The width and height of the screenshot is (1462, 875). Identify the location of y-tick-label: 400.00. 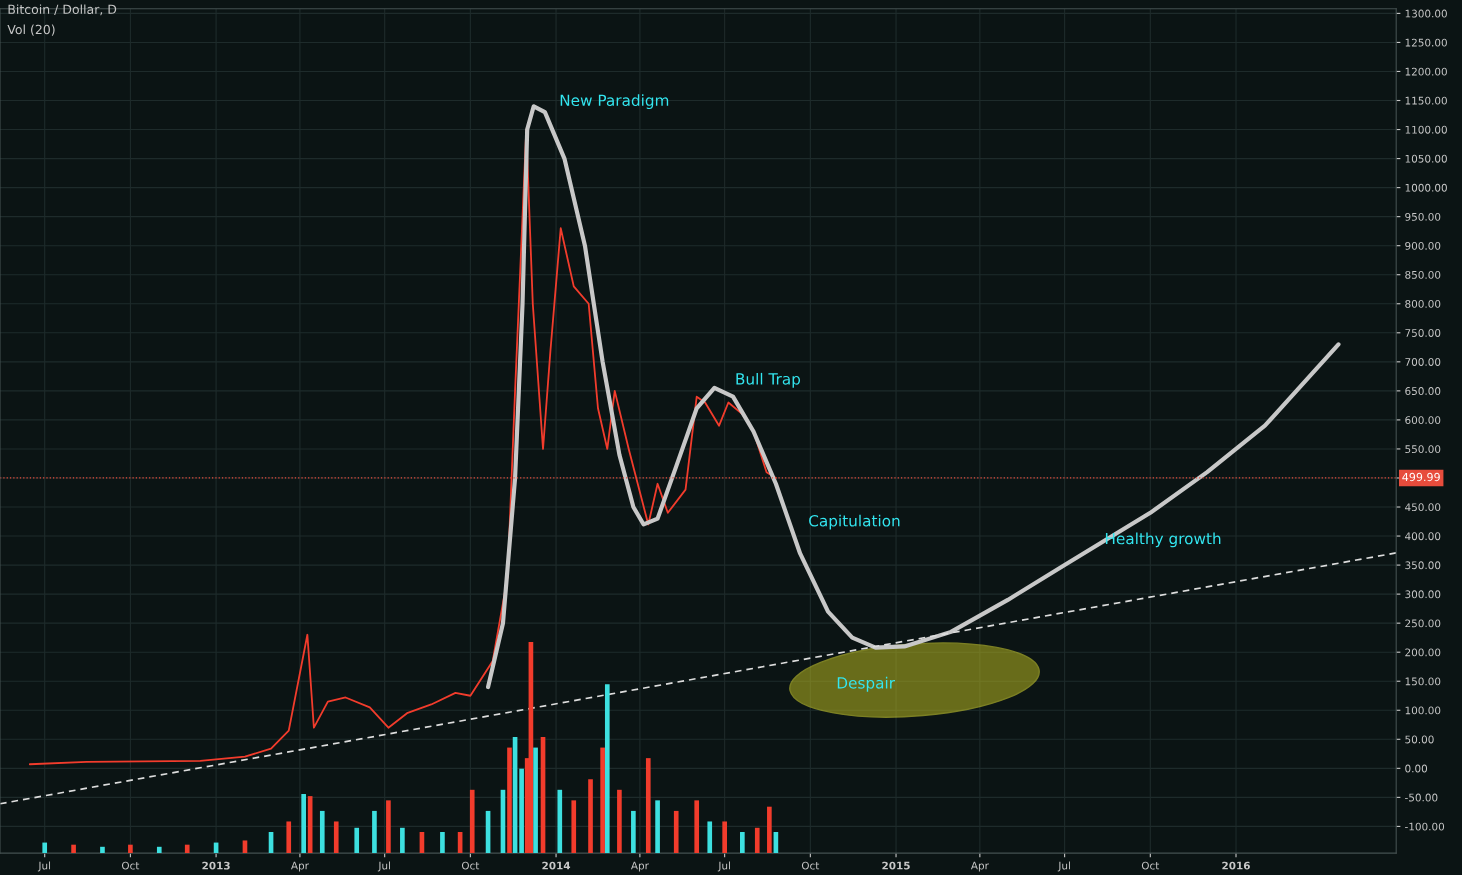
(1423, 536).